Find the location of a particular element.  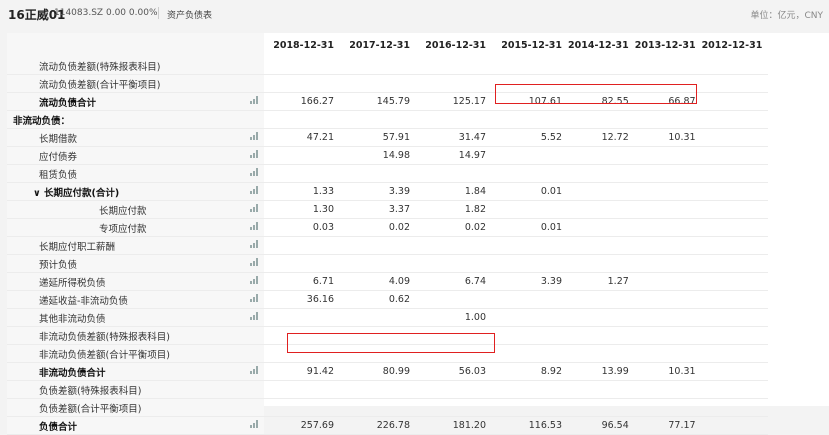

value-cell: 12.72 is located at coordinates (601, 137).